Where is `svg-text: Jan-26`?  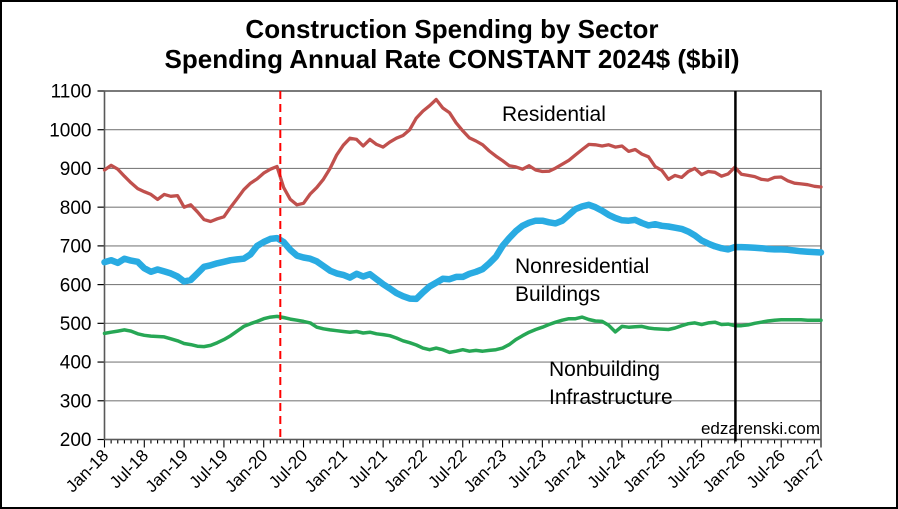
svg-text: Jan-26 is located at coordinates (724, 471).